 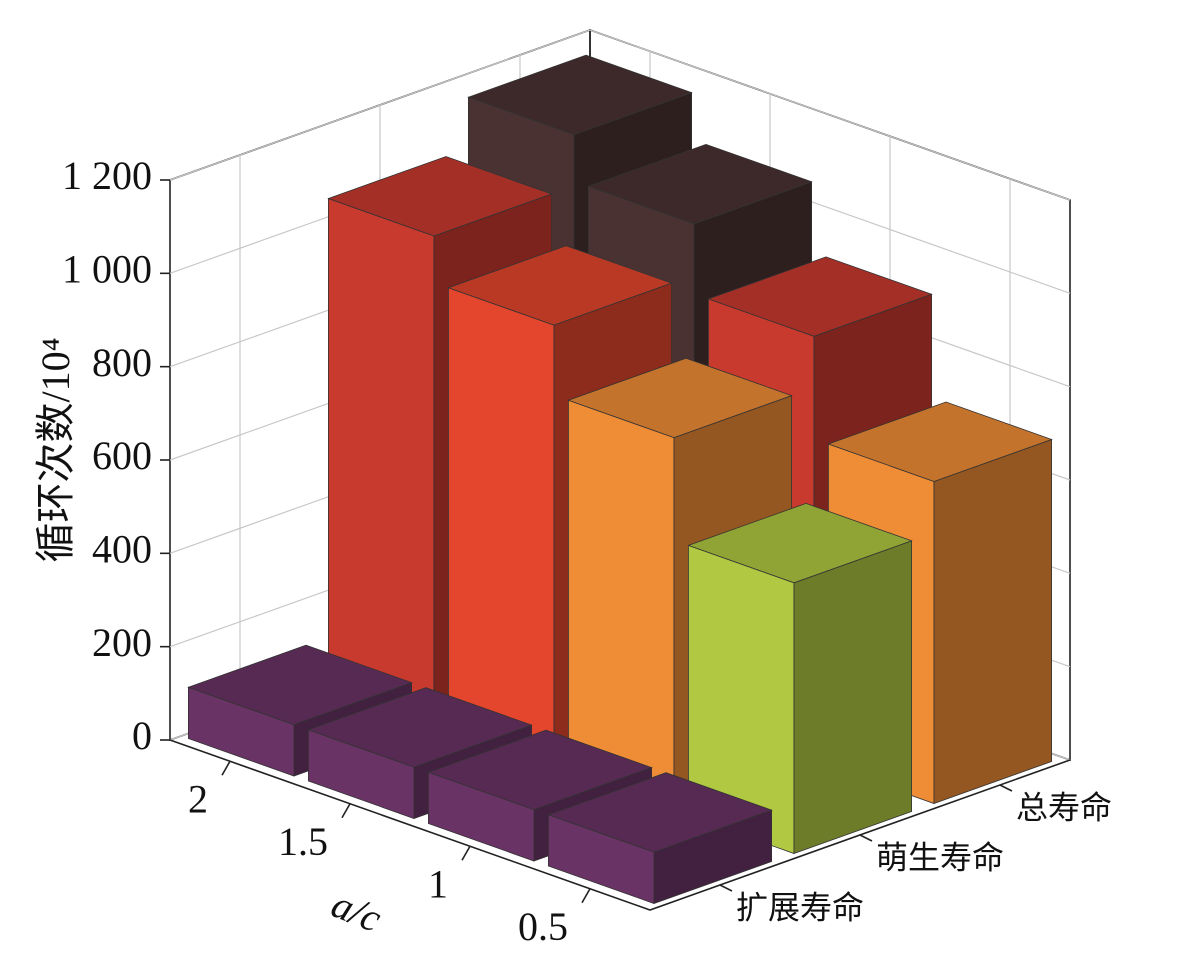 What do you see at coordinates (122, 549) in the screenshot?
I see `y-tick-label: 400` at bounding box center [122, 549].